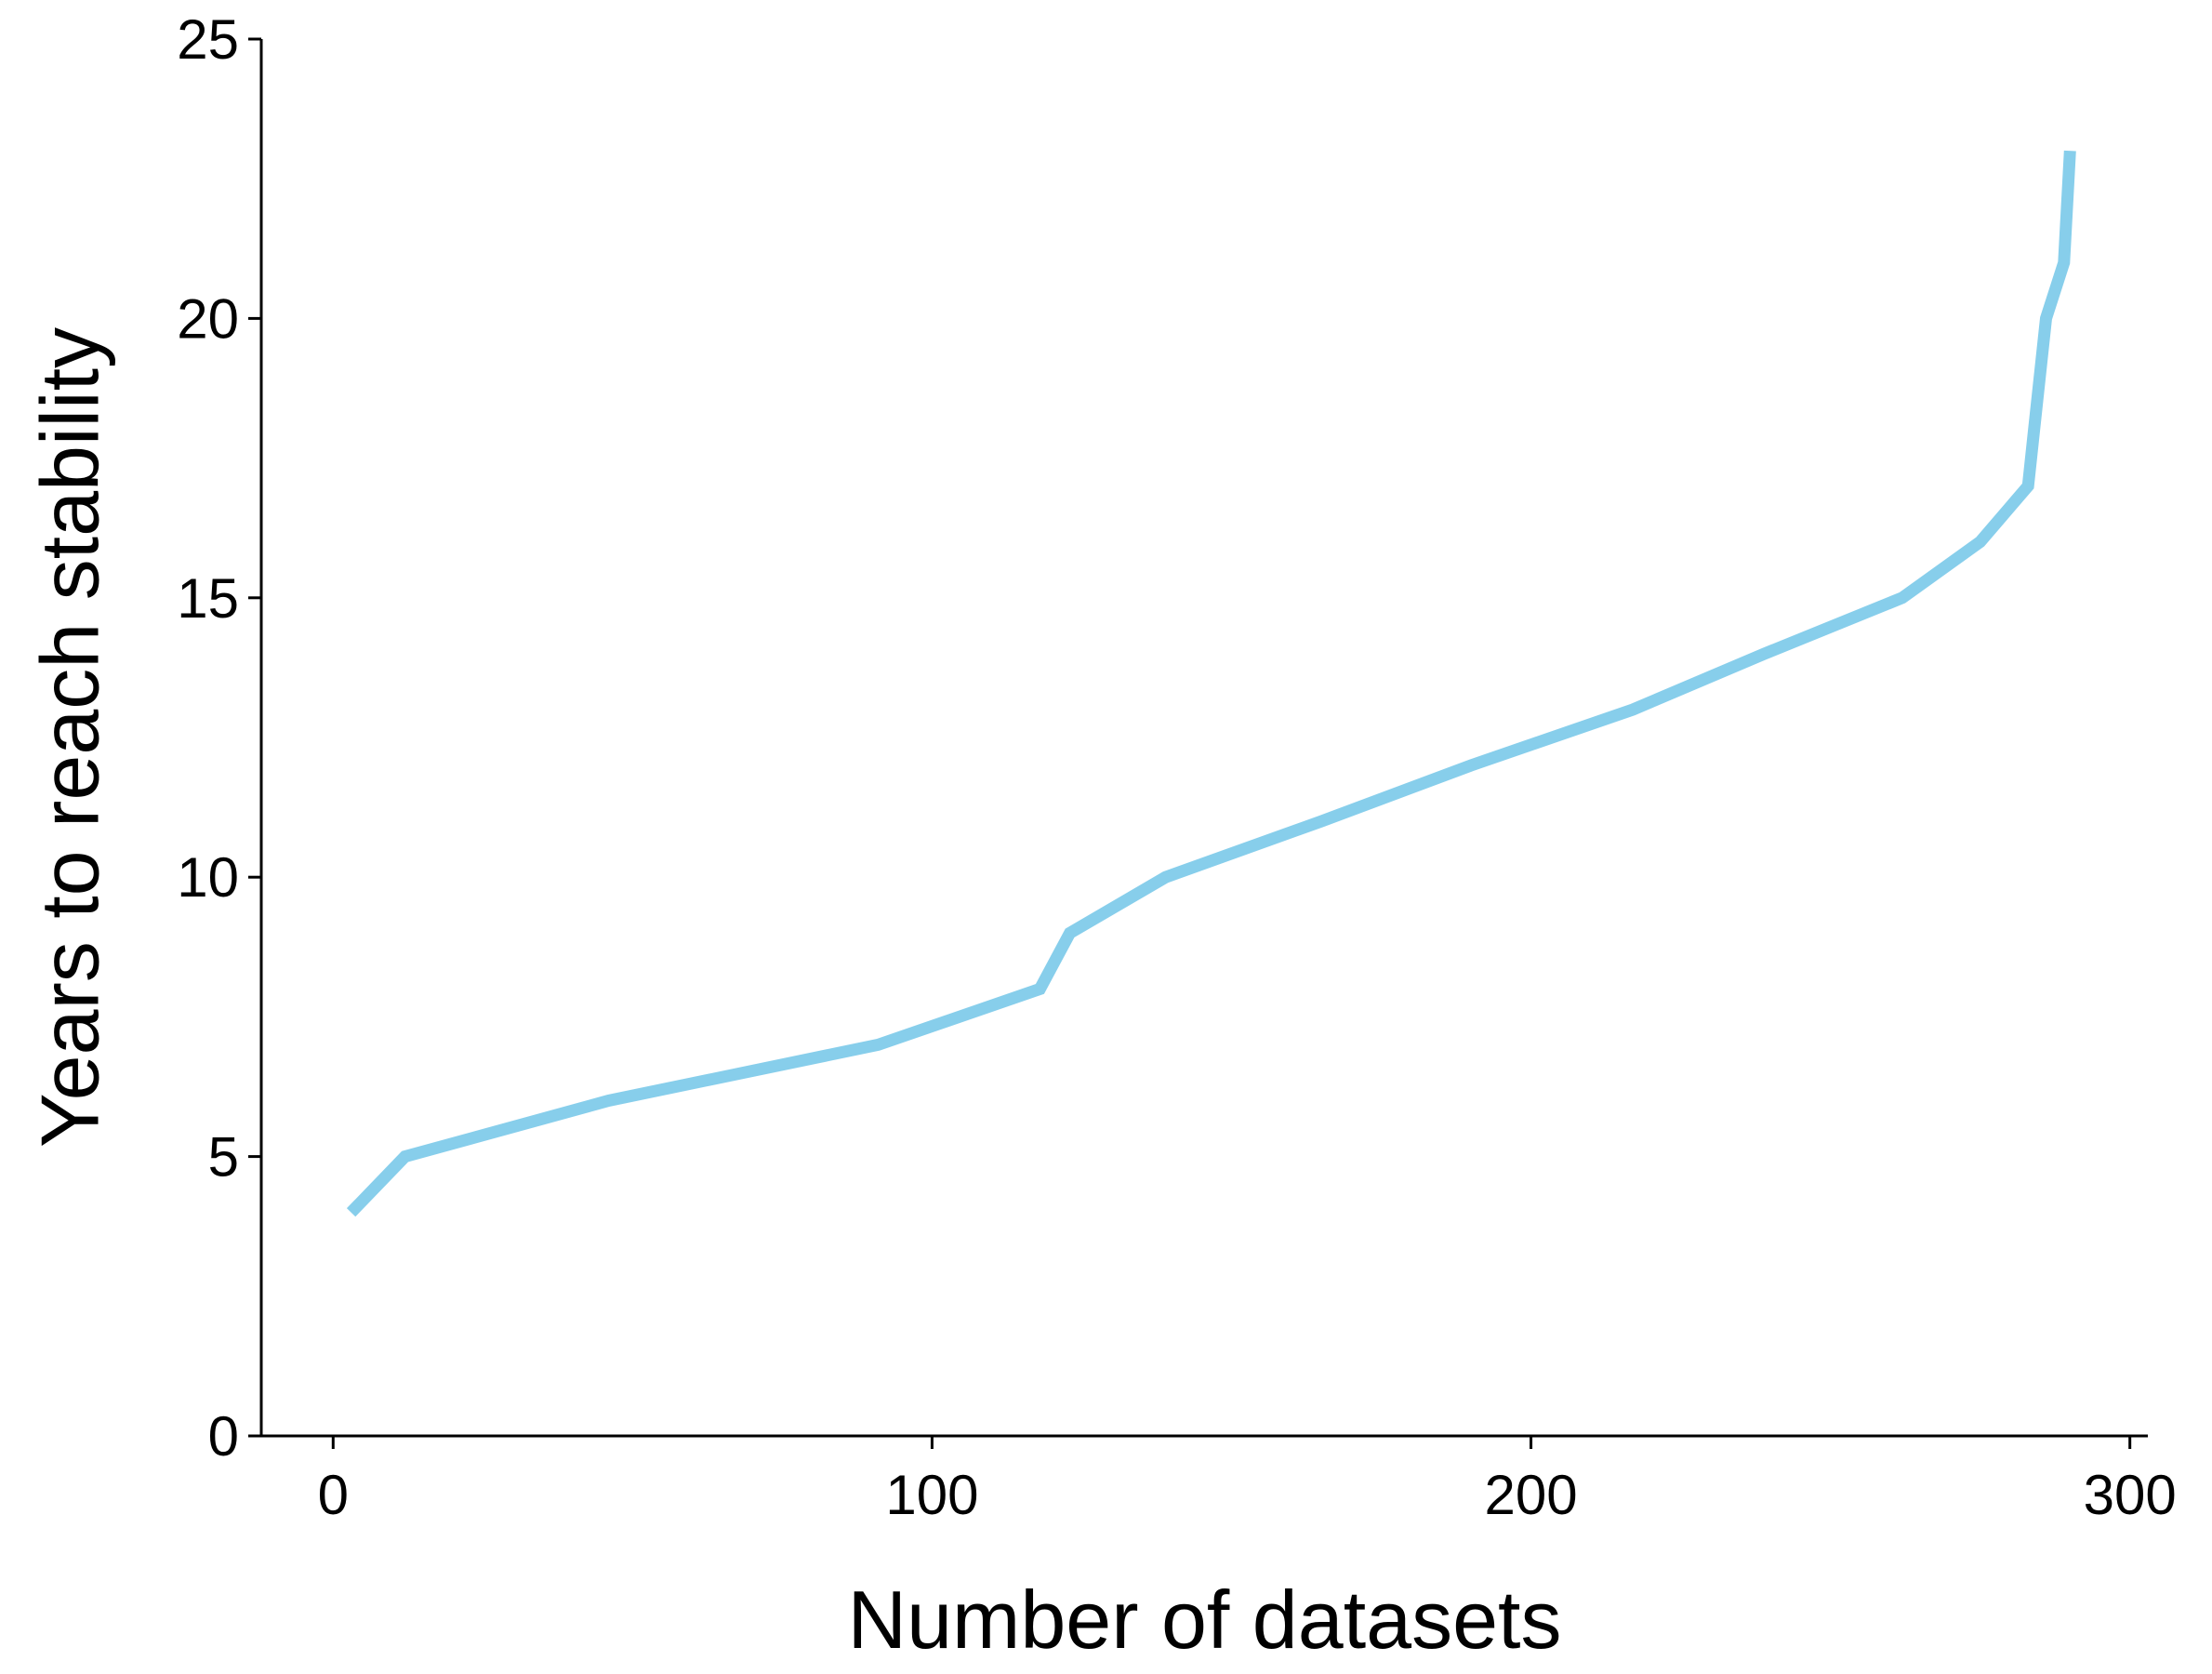  Describe the element at coordinates (1205, 1620) in the screenshot. I see `x-axis-title: Number of datasets` at that location.